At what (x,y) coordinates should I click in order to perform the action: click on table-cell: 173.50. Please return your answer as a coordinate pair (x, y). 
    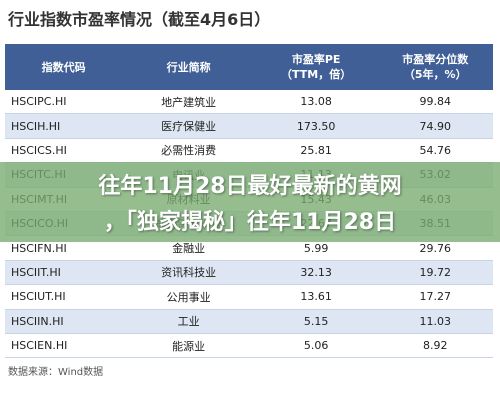
    Looking at the image, I should click on (316, 126).